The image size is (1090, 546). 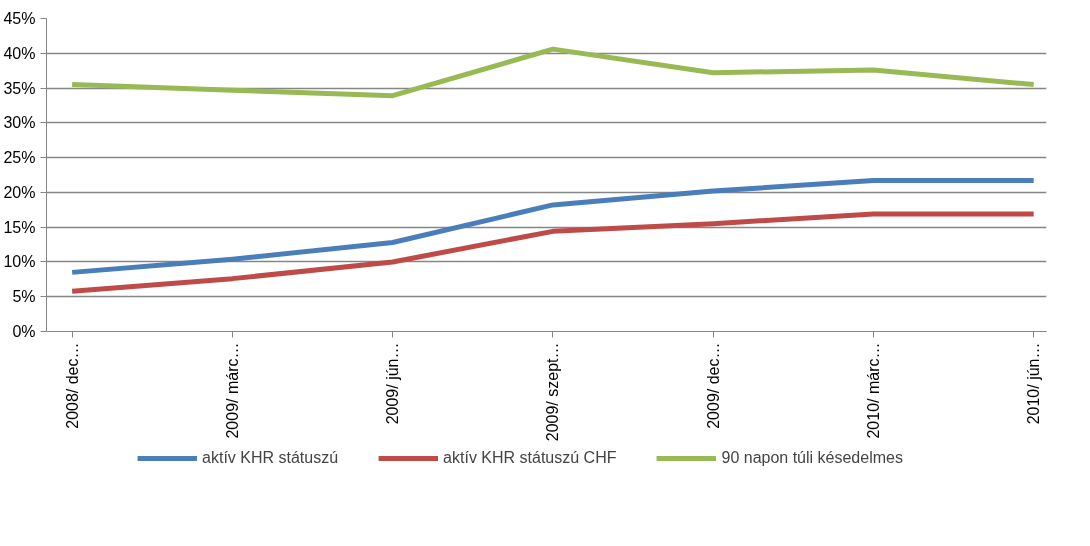 I want to click on y-tick-label: 15%, so click(x=19, y=227).